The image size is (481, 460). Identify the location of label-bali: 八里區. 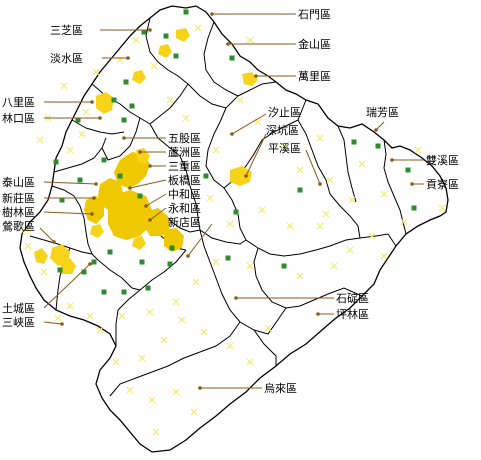
(18, 102).